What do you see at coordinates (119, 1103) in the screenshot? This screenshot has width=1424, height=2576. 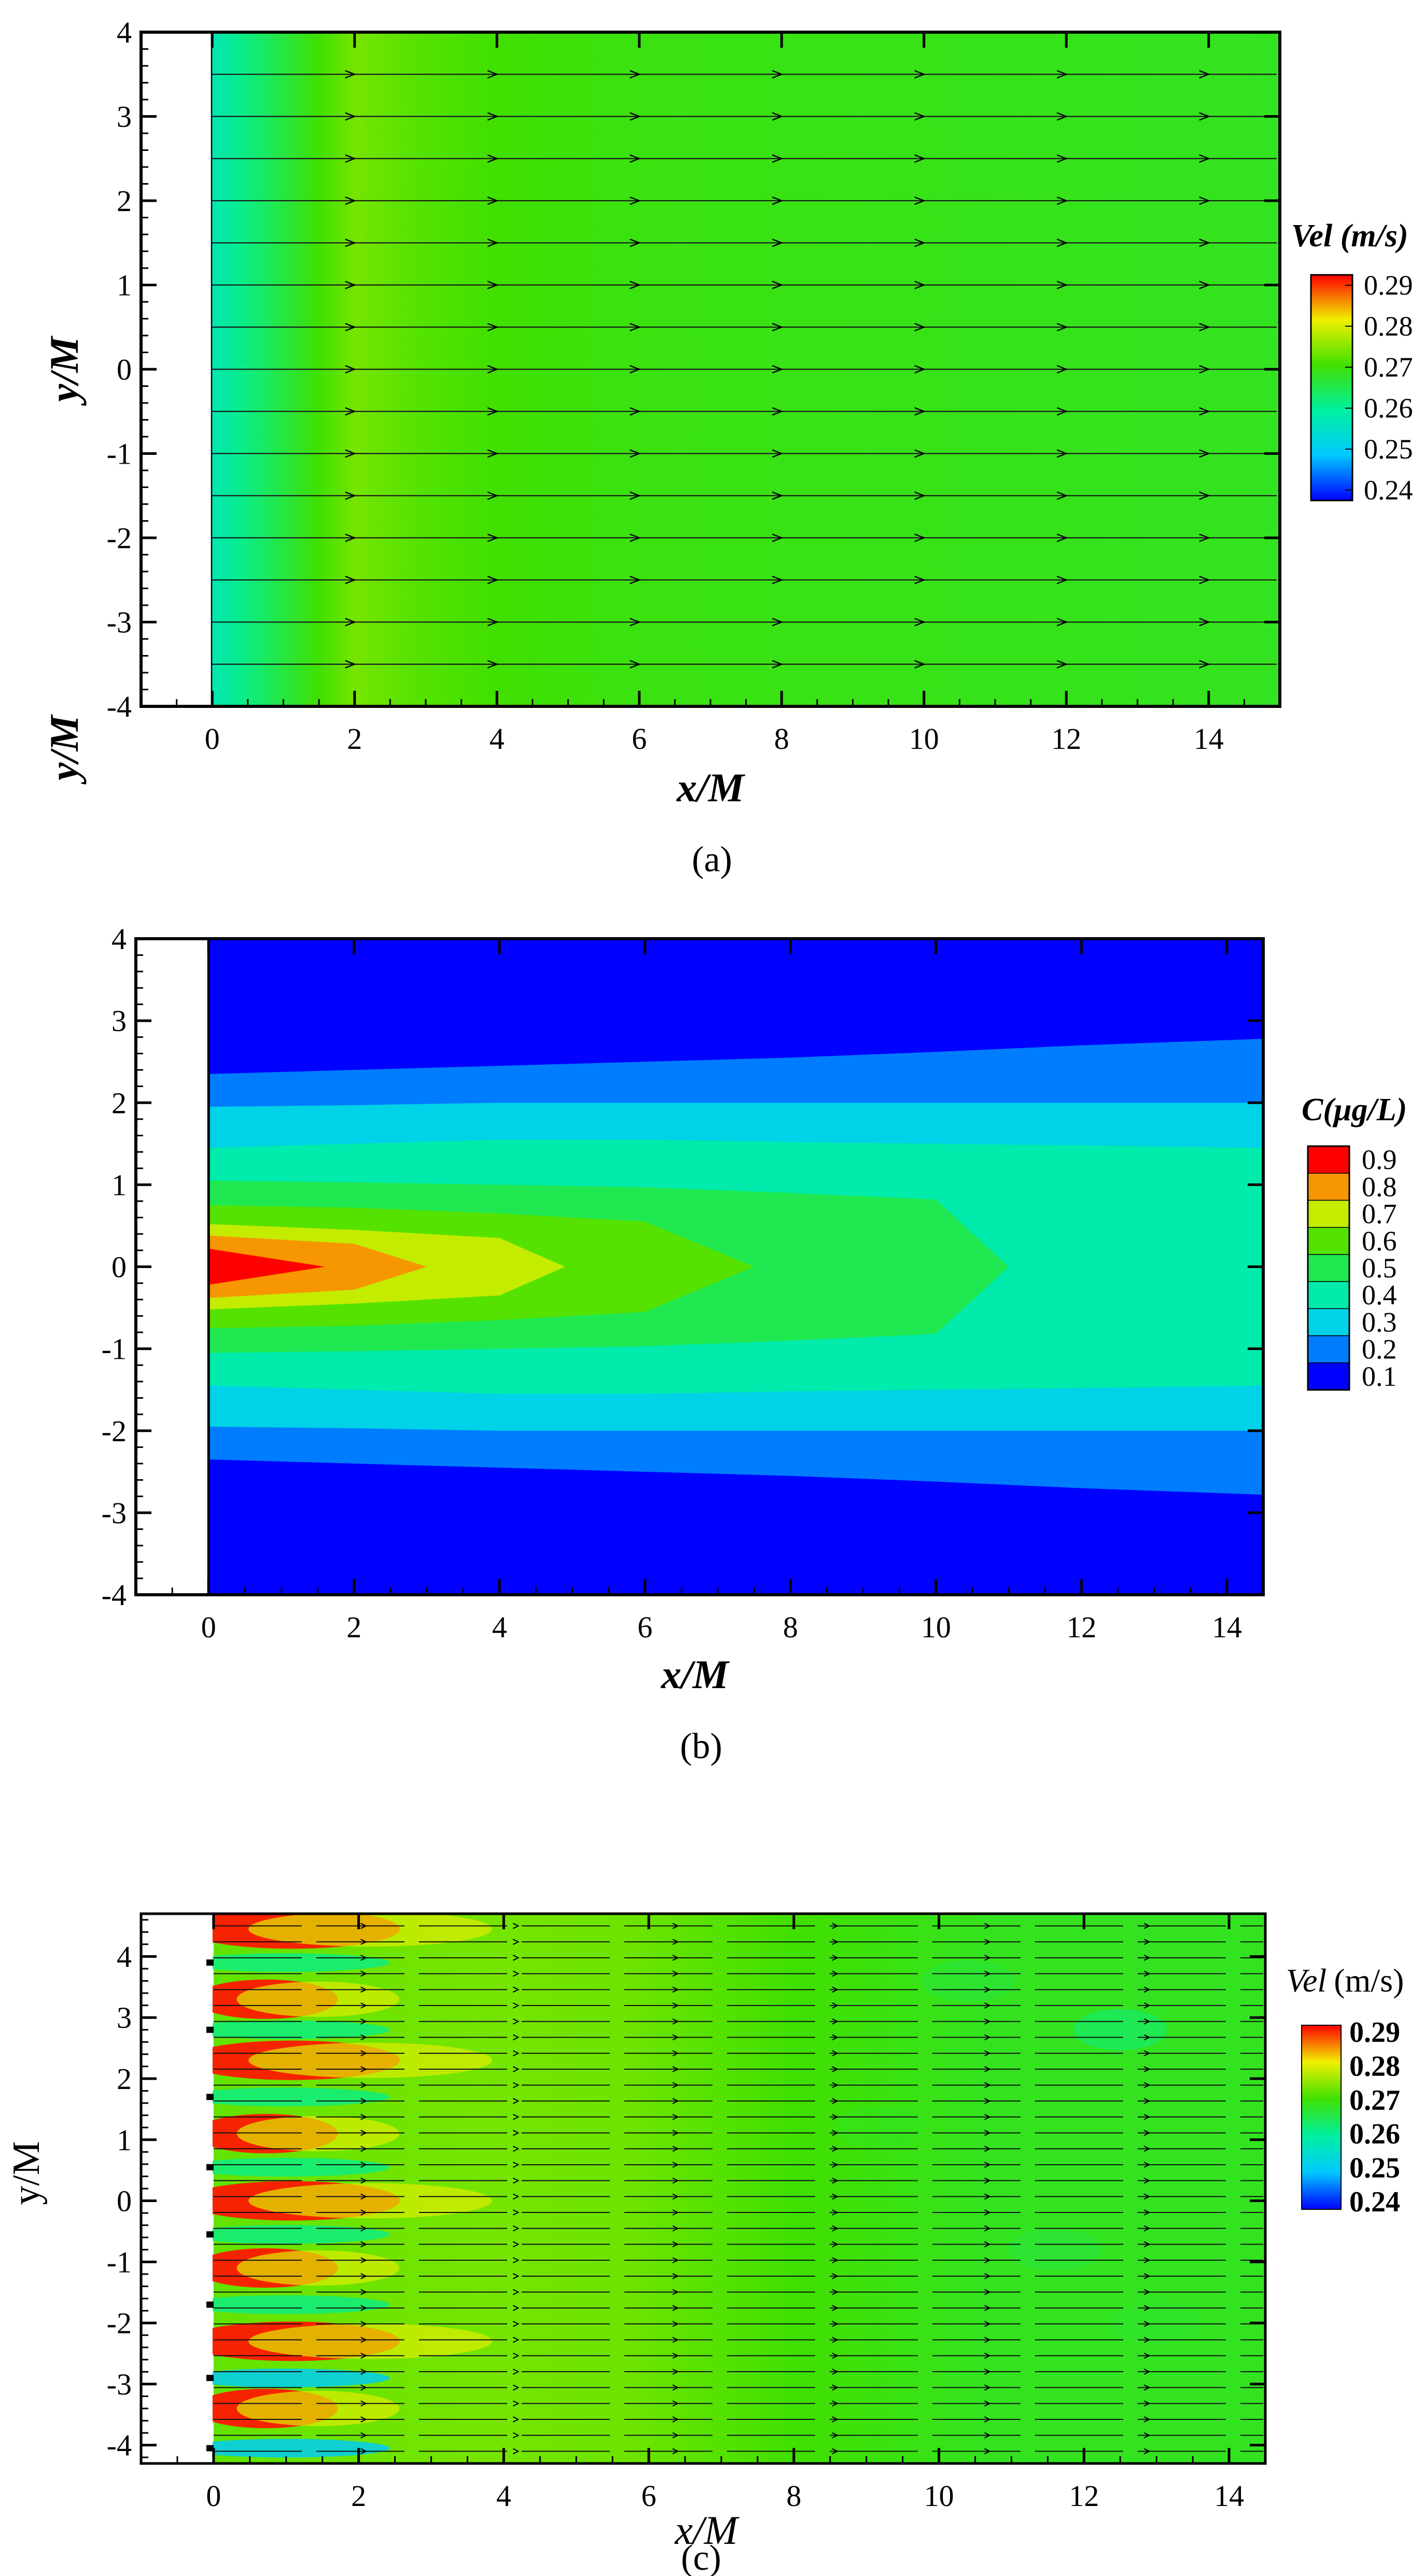 I see `y-tick-label: 2` at bounding box center [119, 1103].